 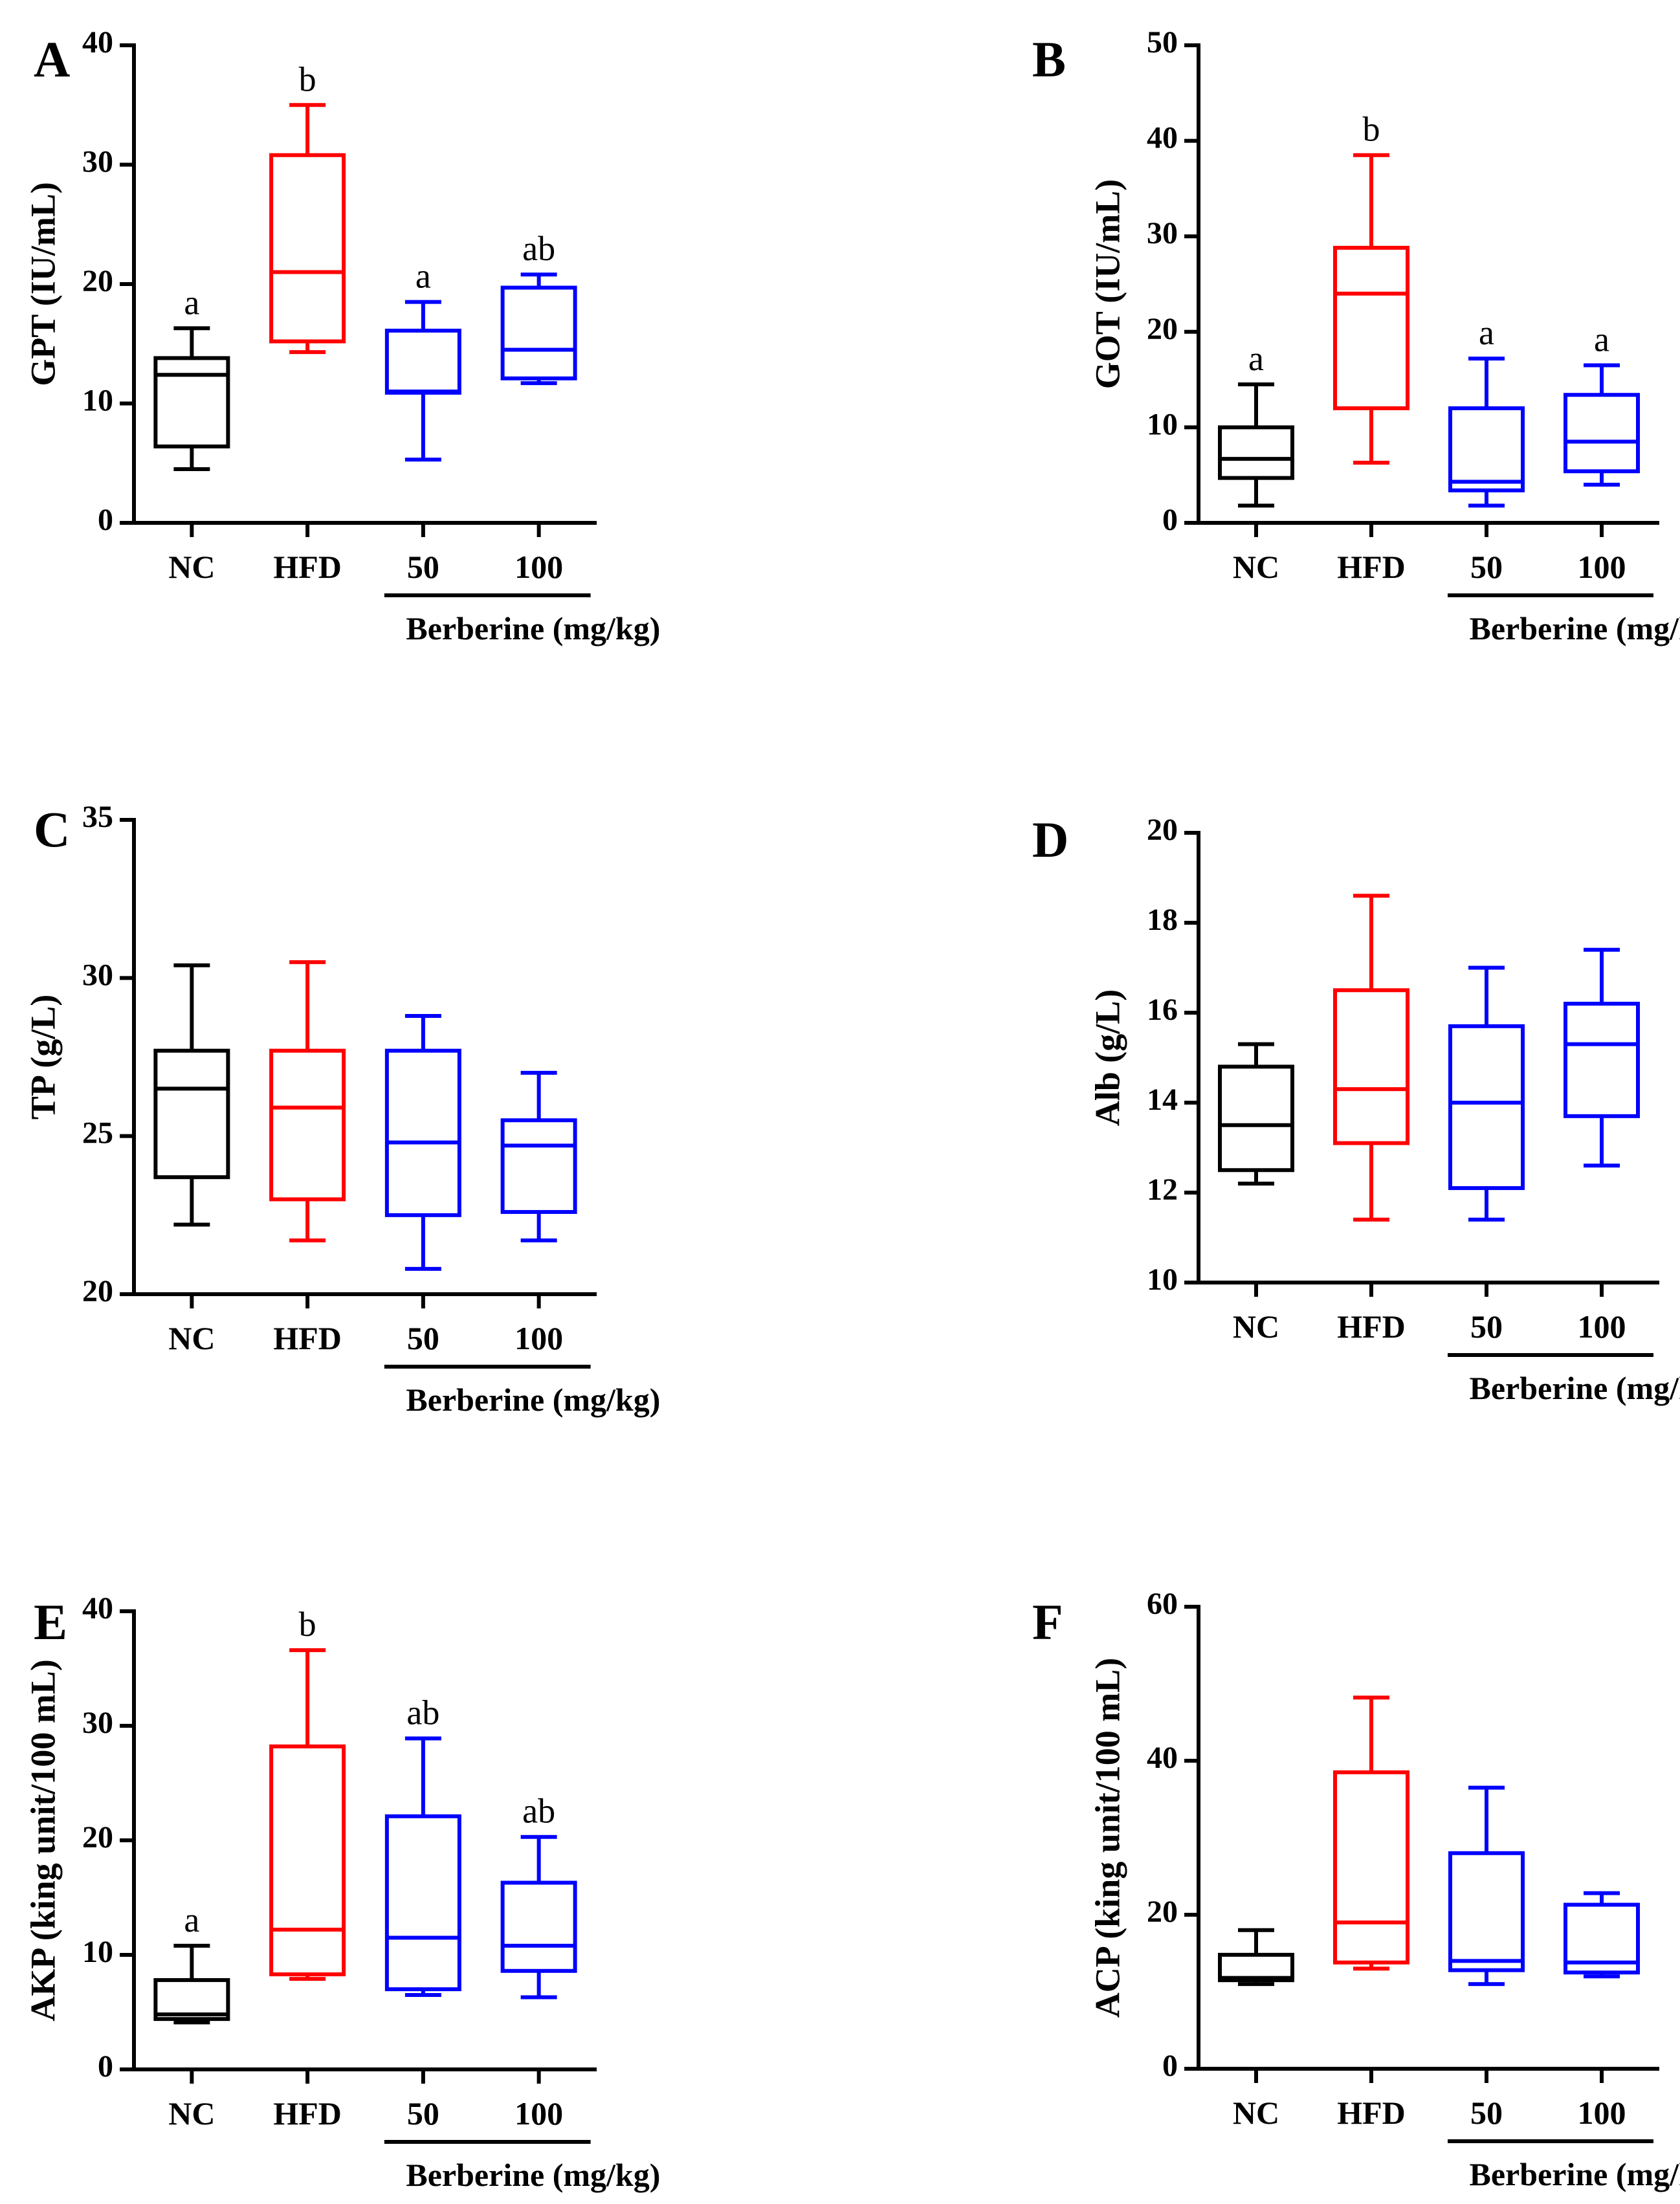 I want to click on y-tick-label: 35, so click(x=97, y=817).